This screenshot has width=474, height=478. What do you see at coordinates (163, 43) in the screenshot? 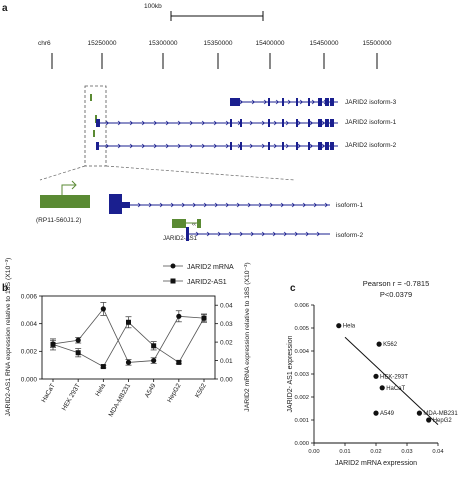
I see `coord-label: 15300000` at bounding box center [163, 43].